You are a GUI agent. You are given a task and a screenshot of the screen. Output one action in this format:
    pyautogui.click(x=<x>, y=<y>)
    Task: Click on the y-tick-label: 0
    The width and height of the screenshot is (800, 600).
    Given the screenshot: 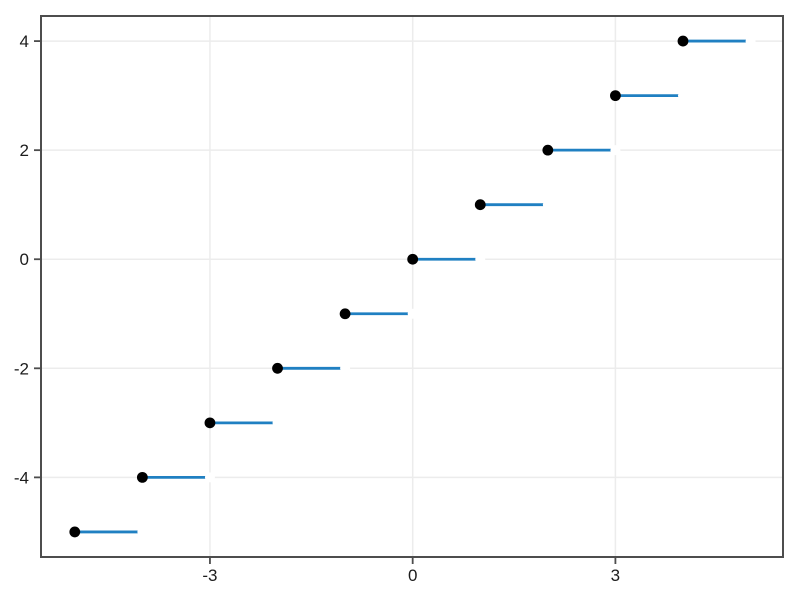 What is the action you would take?
    pyautogui.click(x=24, y=259)
    